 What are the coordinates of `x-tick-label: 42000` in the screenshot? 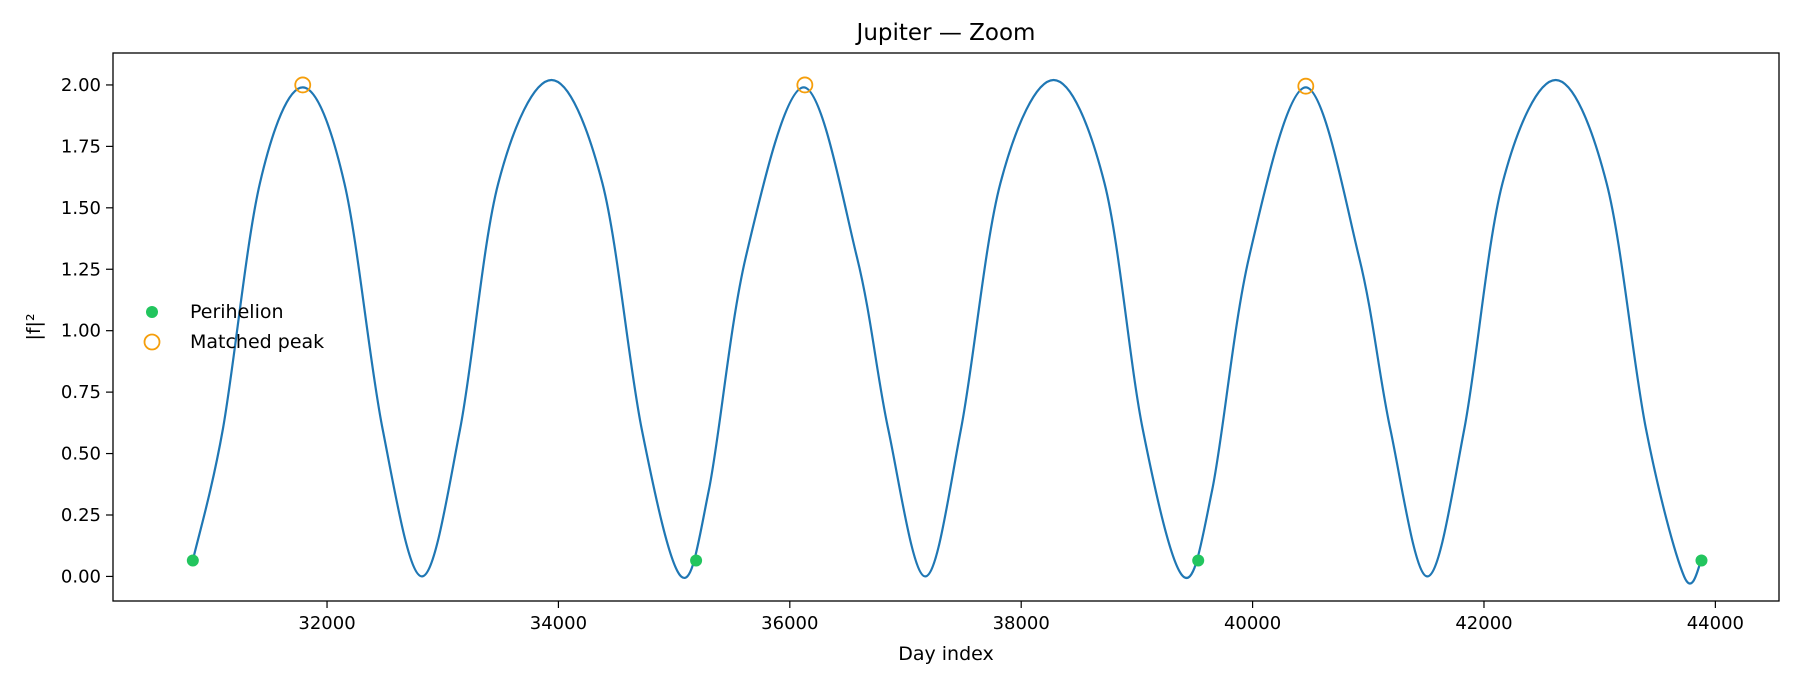 It's located at (1483, 623).